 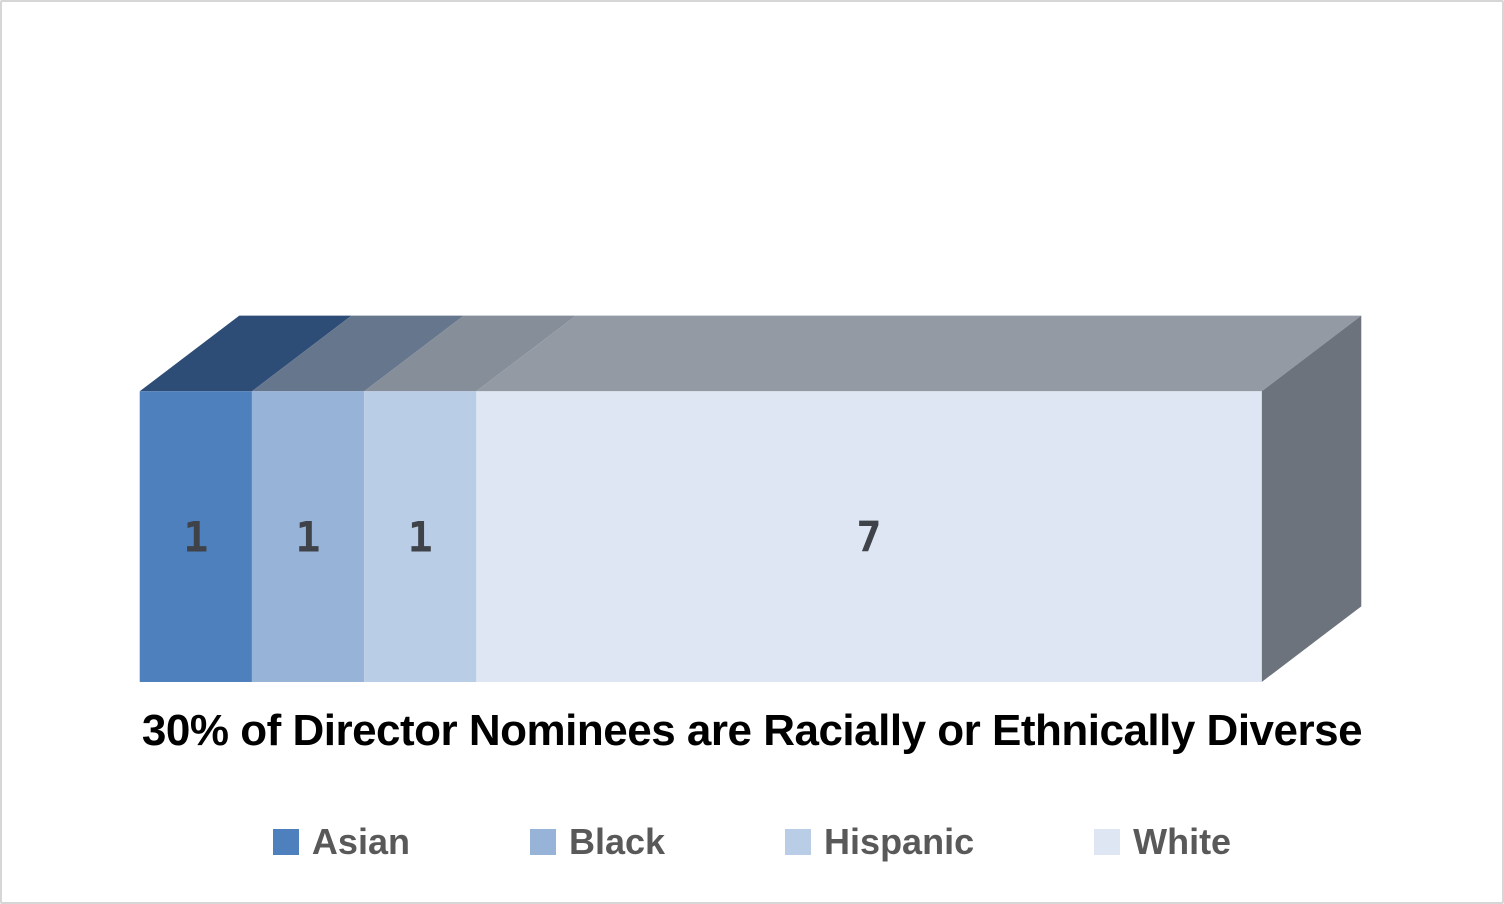 I want to click on legend-label: White, so click(x=1182, y=841).